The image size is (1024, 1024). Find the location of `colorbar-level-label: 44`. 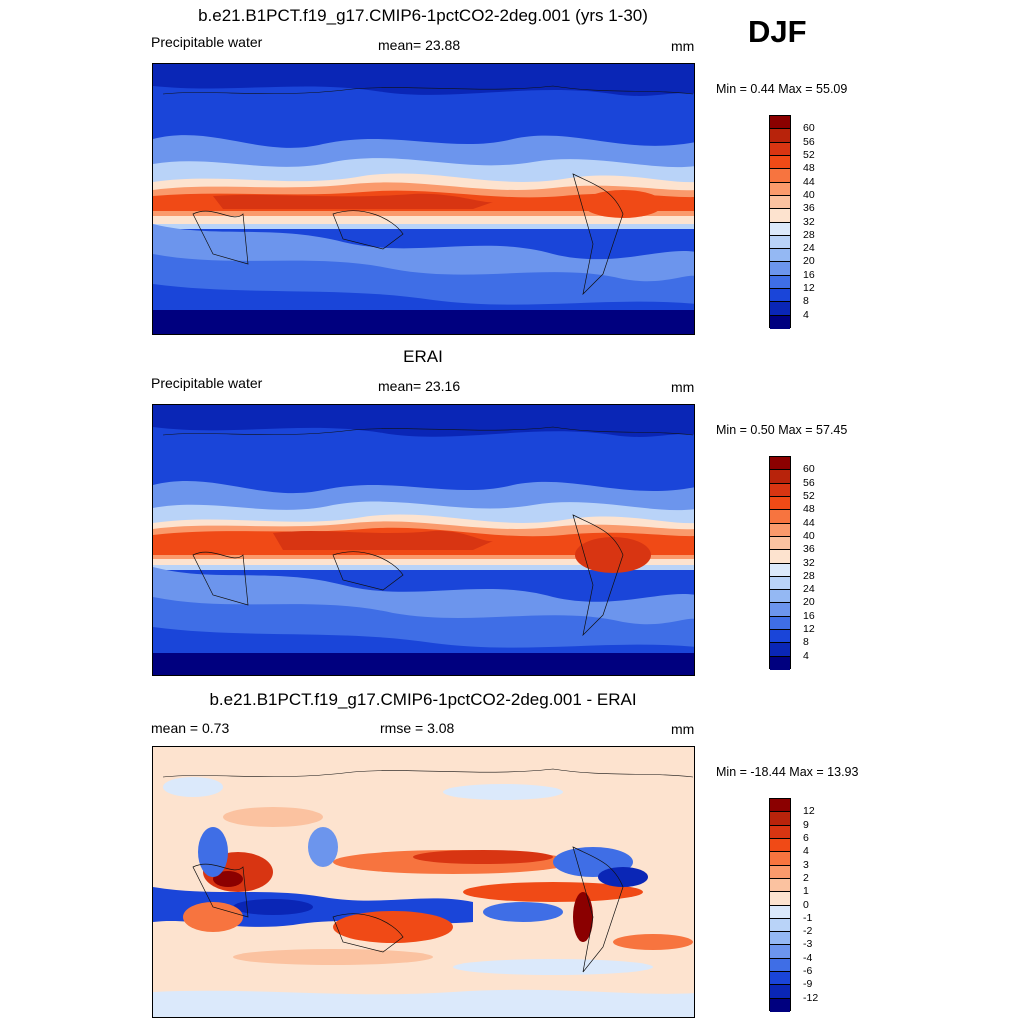

colorbar-level-label: 44 is located at coordinates (809, 522).